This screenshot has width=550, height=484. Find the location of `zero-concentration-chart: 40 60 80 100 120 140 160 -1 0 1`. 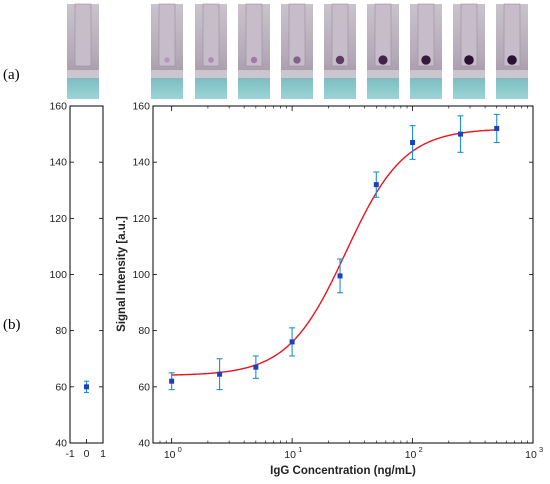

zero-concentration-chart: 40 60 80 100 120 140 160 -1 0 1 is located at coordinates (77, 281).